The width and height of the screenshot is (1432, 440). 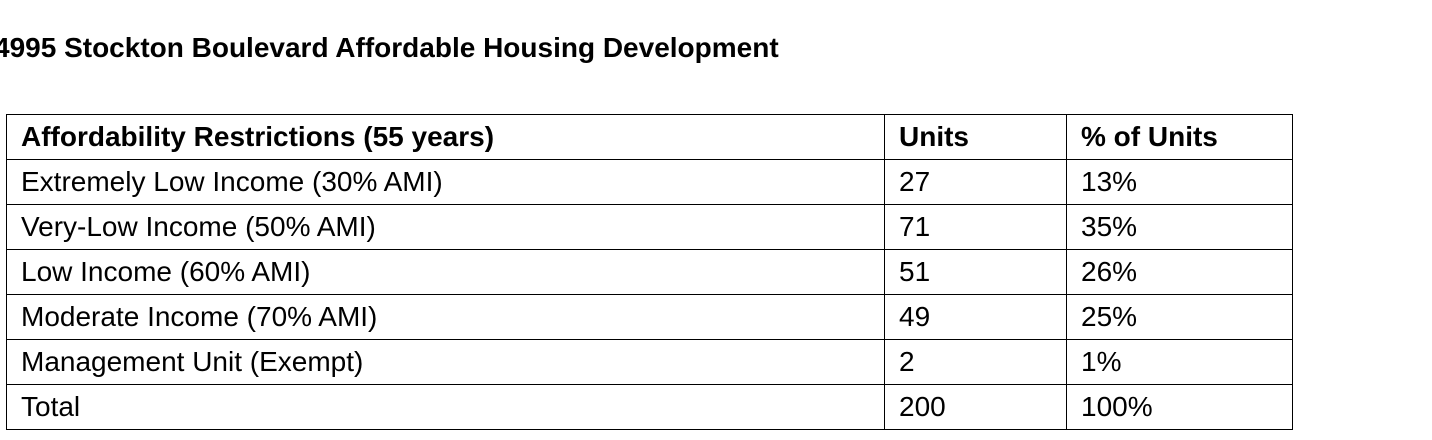 I want to click on cell-category: Very-Low Income (50% AMI), so click(x=445, y=227).